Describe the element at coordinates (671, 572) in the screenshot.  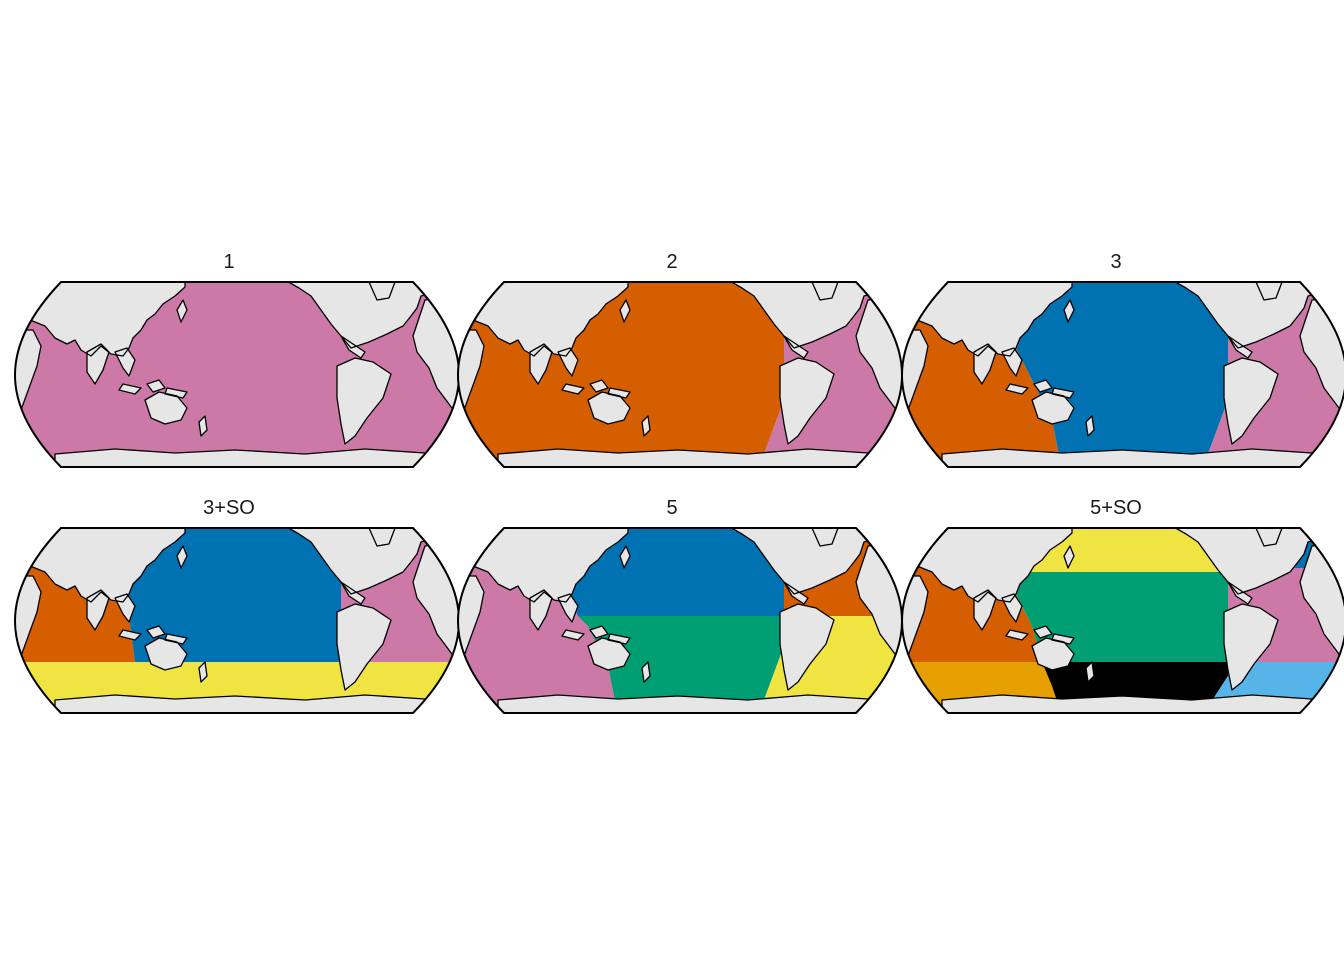
I see `region-north-pacific` at that location.